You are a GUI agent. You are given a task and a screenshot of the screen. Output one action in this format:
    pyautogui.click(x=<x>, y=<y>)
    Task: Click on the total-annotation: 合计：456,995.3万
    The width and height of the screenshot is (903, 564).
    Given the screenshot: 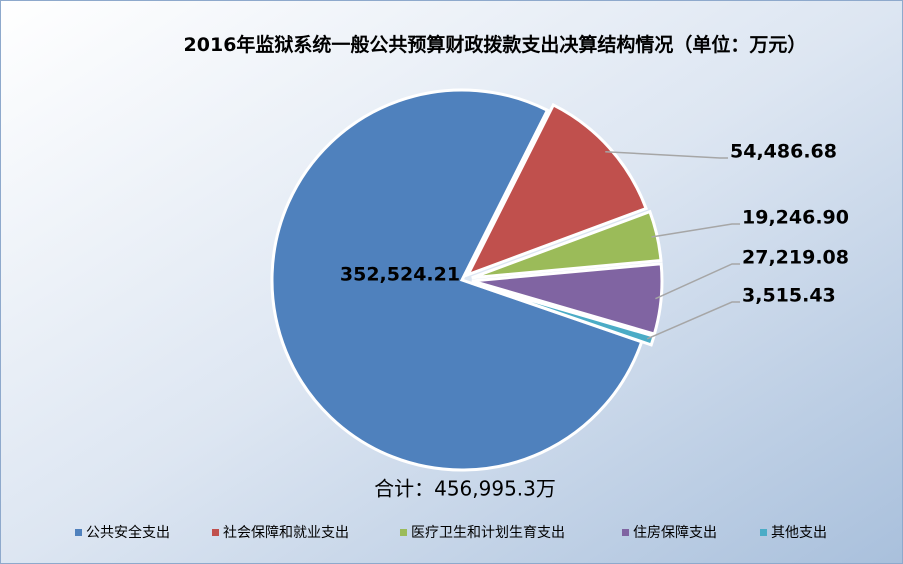 What is the action you would take?
    pyautogui.click(x=465, y=489)
    